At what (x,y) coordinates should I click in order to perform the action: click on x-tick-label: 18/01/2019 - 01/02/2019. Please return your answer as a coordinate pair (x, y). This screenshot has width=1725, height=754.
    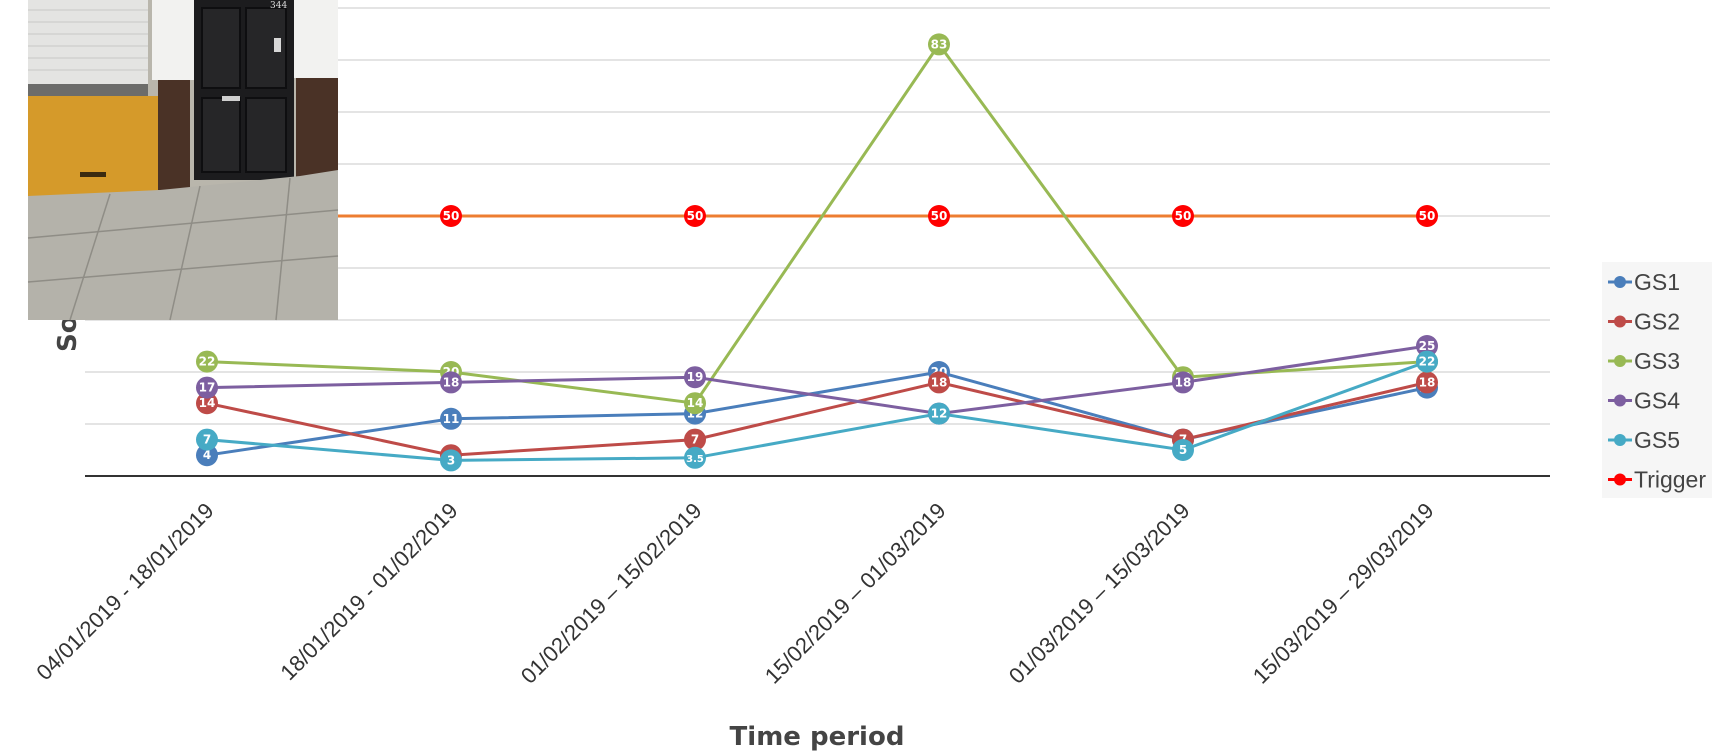
    Looking at the image, I should click on (368, 591).